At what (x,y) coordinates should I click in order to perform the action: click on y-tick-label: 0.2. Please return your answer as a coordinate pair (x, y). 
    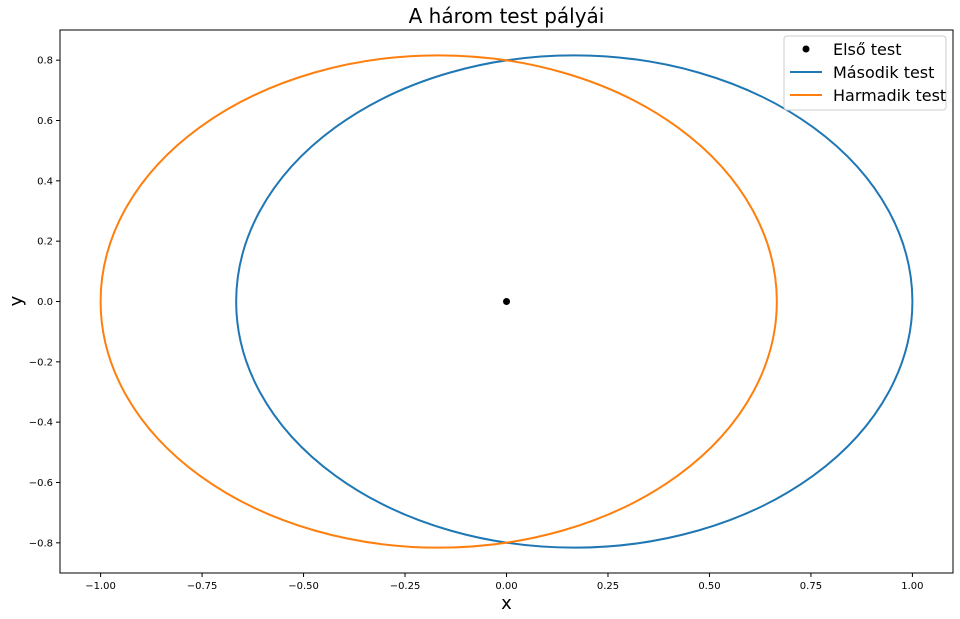
    Looking at the image, I should click on (45, 242).